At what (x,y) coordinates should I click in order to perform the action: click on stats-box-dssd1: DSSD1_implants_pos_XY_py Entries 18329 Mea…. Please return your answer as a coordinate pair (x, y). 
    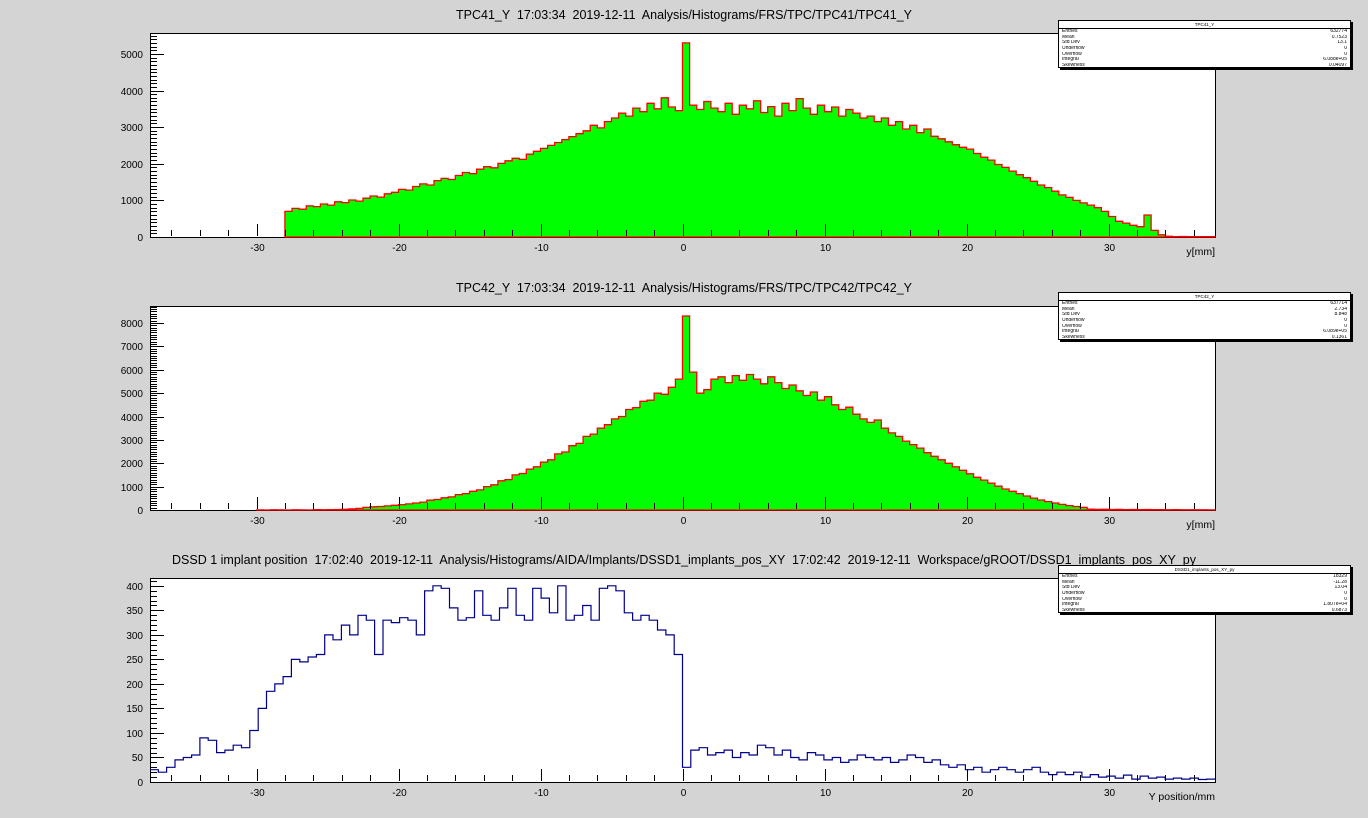
    Looking at the image, I should click on (1204, 589).